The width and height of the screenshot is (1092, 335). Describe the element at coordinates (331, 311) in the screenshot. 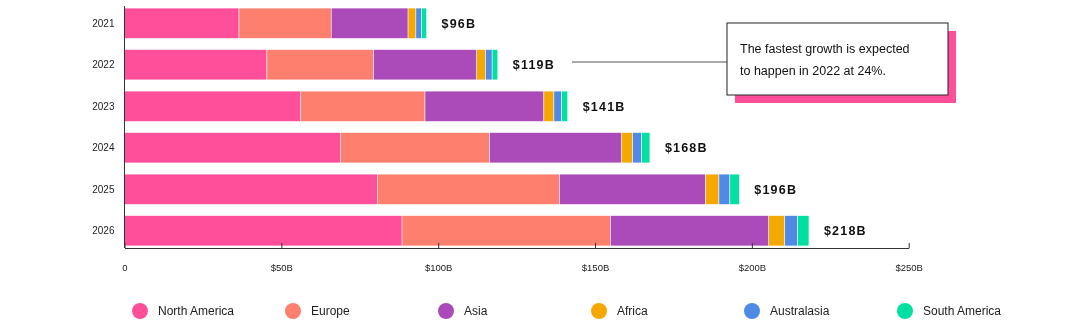

I see `legend-label: Europe` at that location.